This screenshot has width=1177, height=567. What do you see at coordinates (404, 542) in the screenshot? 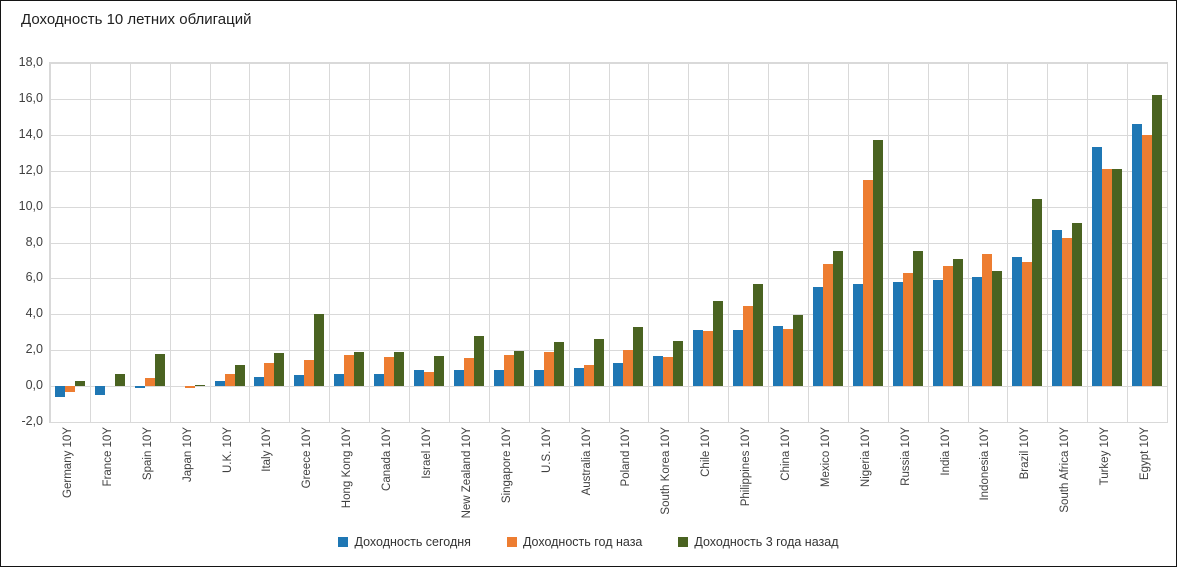
I see `legend-item: Доходность сегодня` at bounding box center [404, 542].